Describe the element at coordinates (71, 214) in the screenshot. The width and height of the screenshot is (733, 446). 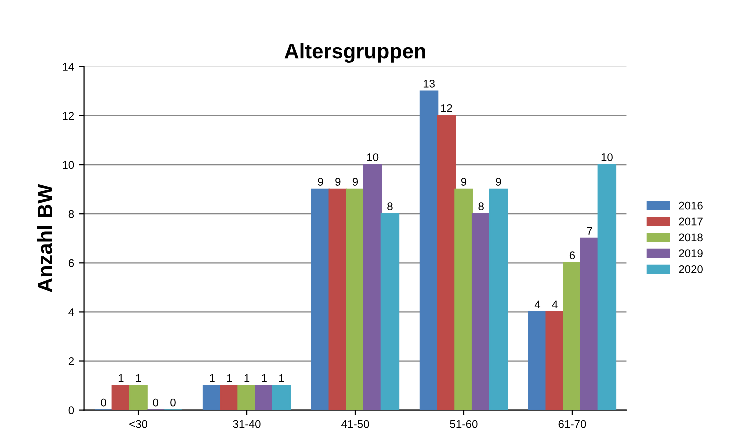
I see `y-tick-label: 8` at that location.